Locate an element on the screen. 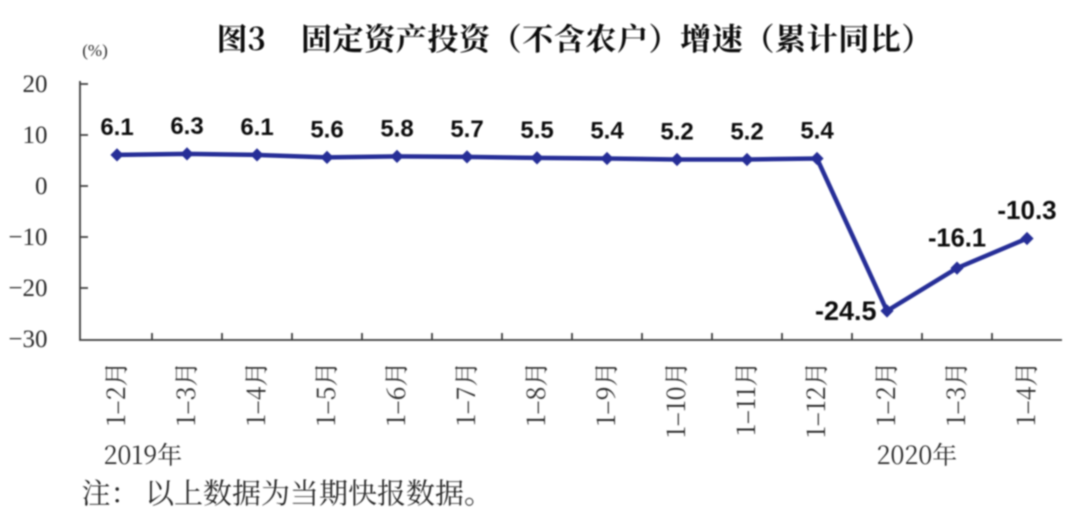 This screenshot has width=1092, height=518. svg-text: 10 is located at coordinates (35, 135).